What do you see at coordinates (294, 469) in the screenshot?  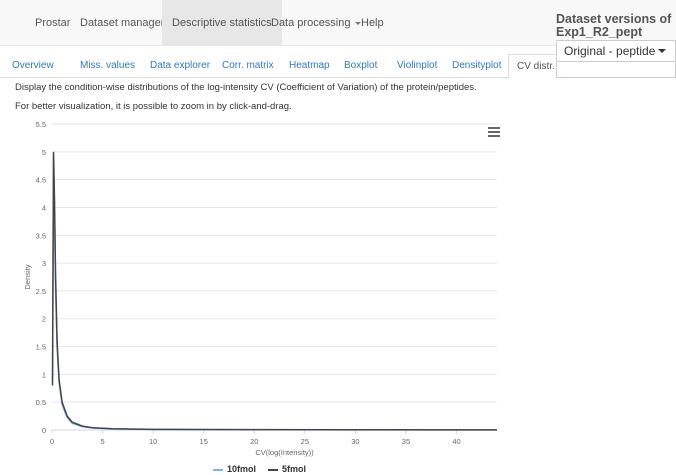 I see `legend-label-5fmol: 5fmol` at bounding box center [294, 469].